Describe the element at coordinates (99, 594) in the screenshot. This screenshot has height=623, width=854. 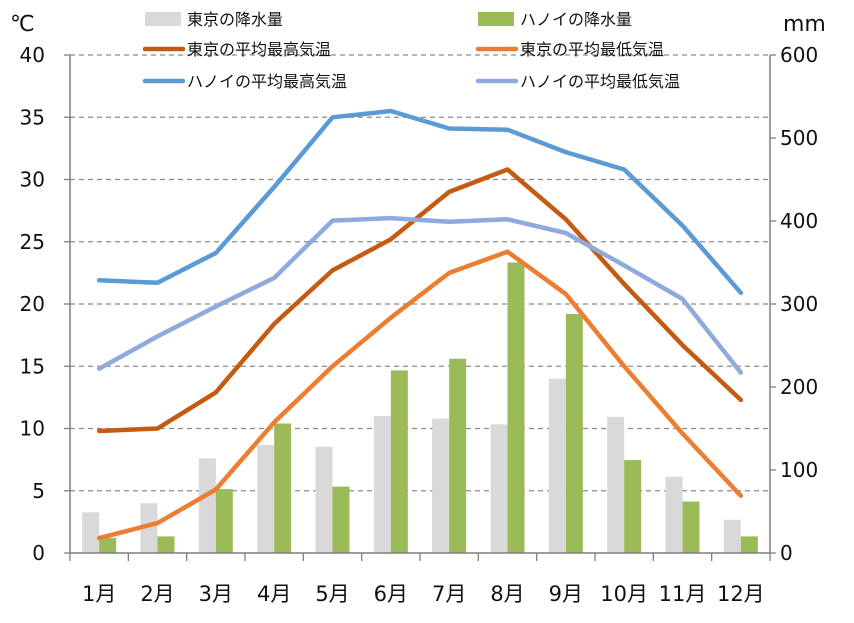
I see `x-tick-label: 1月` at that location.